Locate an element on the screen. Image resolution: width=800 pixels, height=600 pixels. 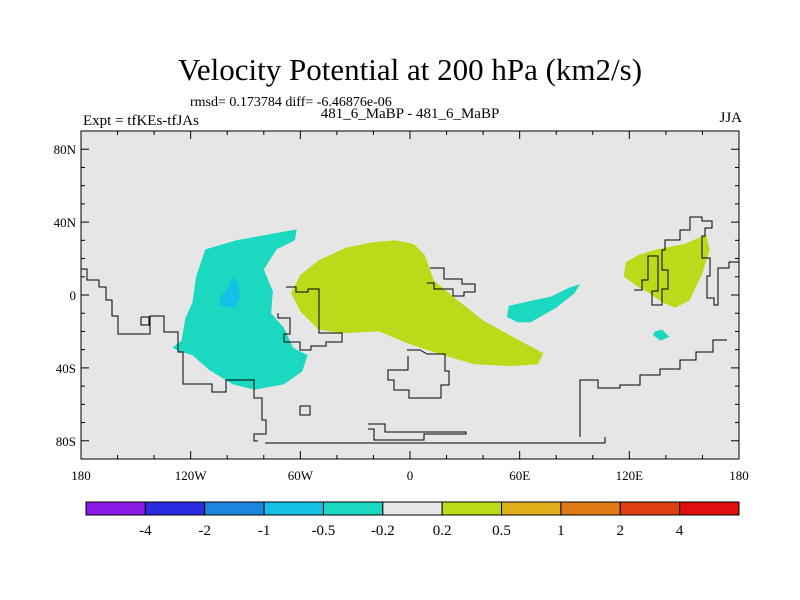
x-tick-label-0: 0 is located at coordinates (410, 475).